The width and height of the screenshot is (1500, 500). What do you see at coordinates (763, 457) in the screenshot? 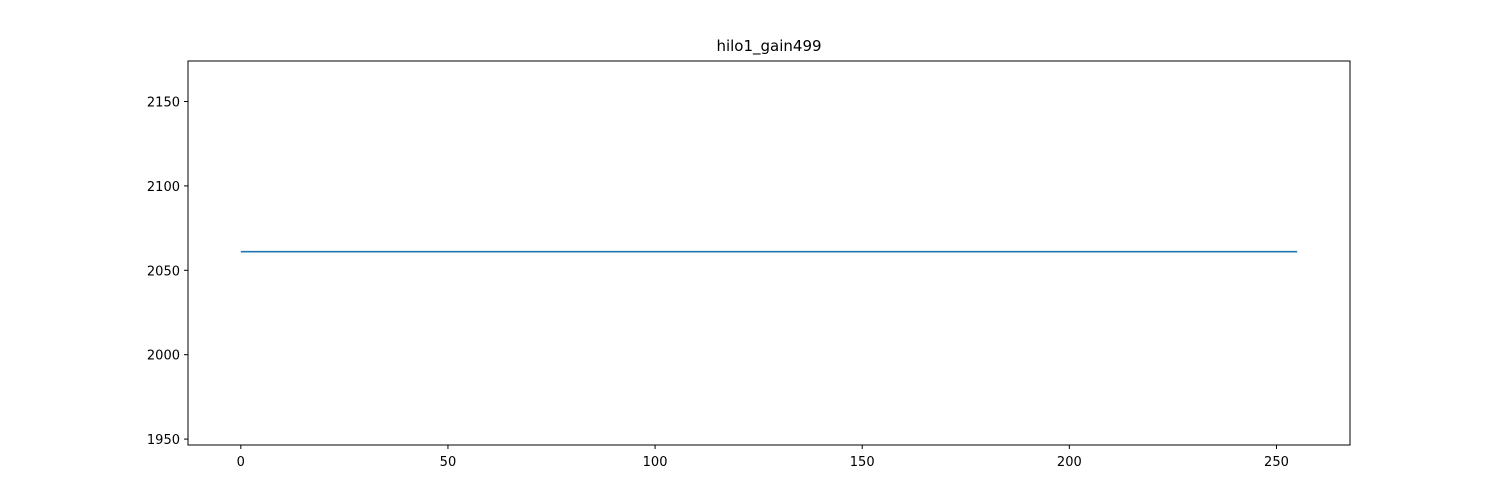
I see `x-axis: 0 50 100 150 200 250` at bounding box center [763, 457].